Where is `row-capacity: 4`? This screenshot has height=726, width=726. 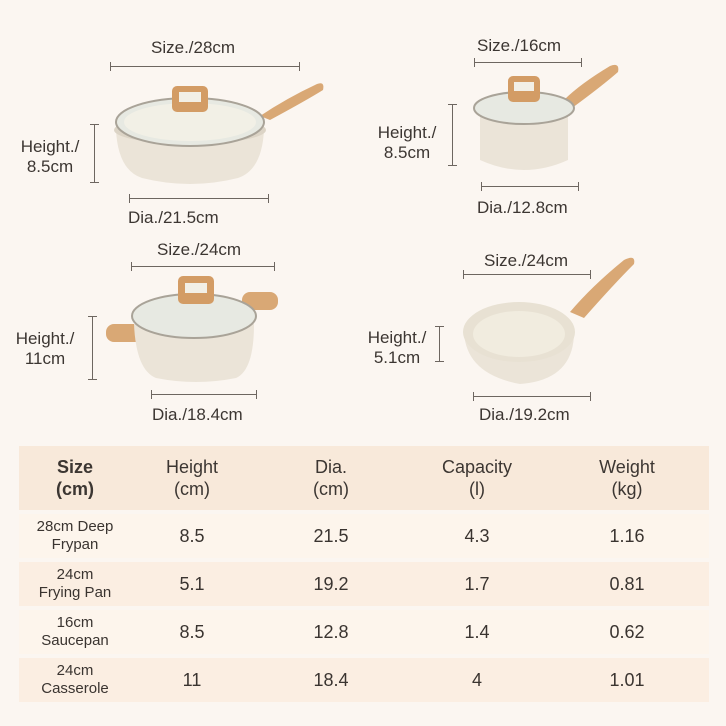 row-capacity: 4 is located at coordinates (476, 679).